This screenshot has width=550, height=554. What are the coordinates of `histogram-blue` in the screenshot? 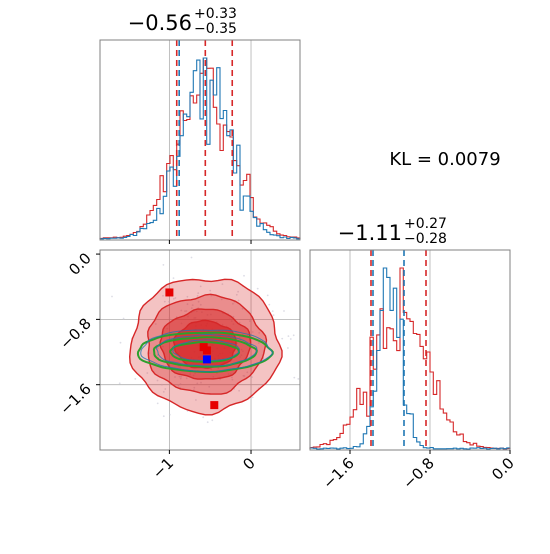 It's located at (200, 148).